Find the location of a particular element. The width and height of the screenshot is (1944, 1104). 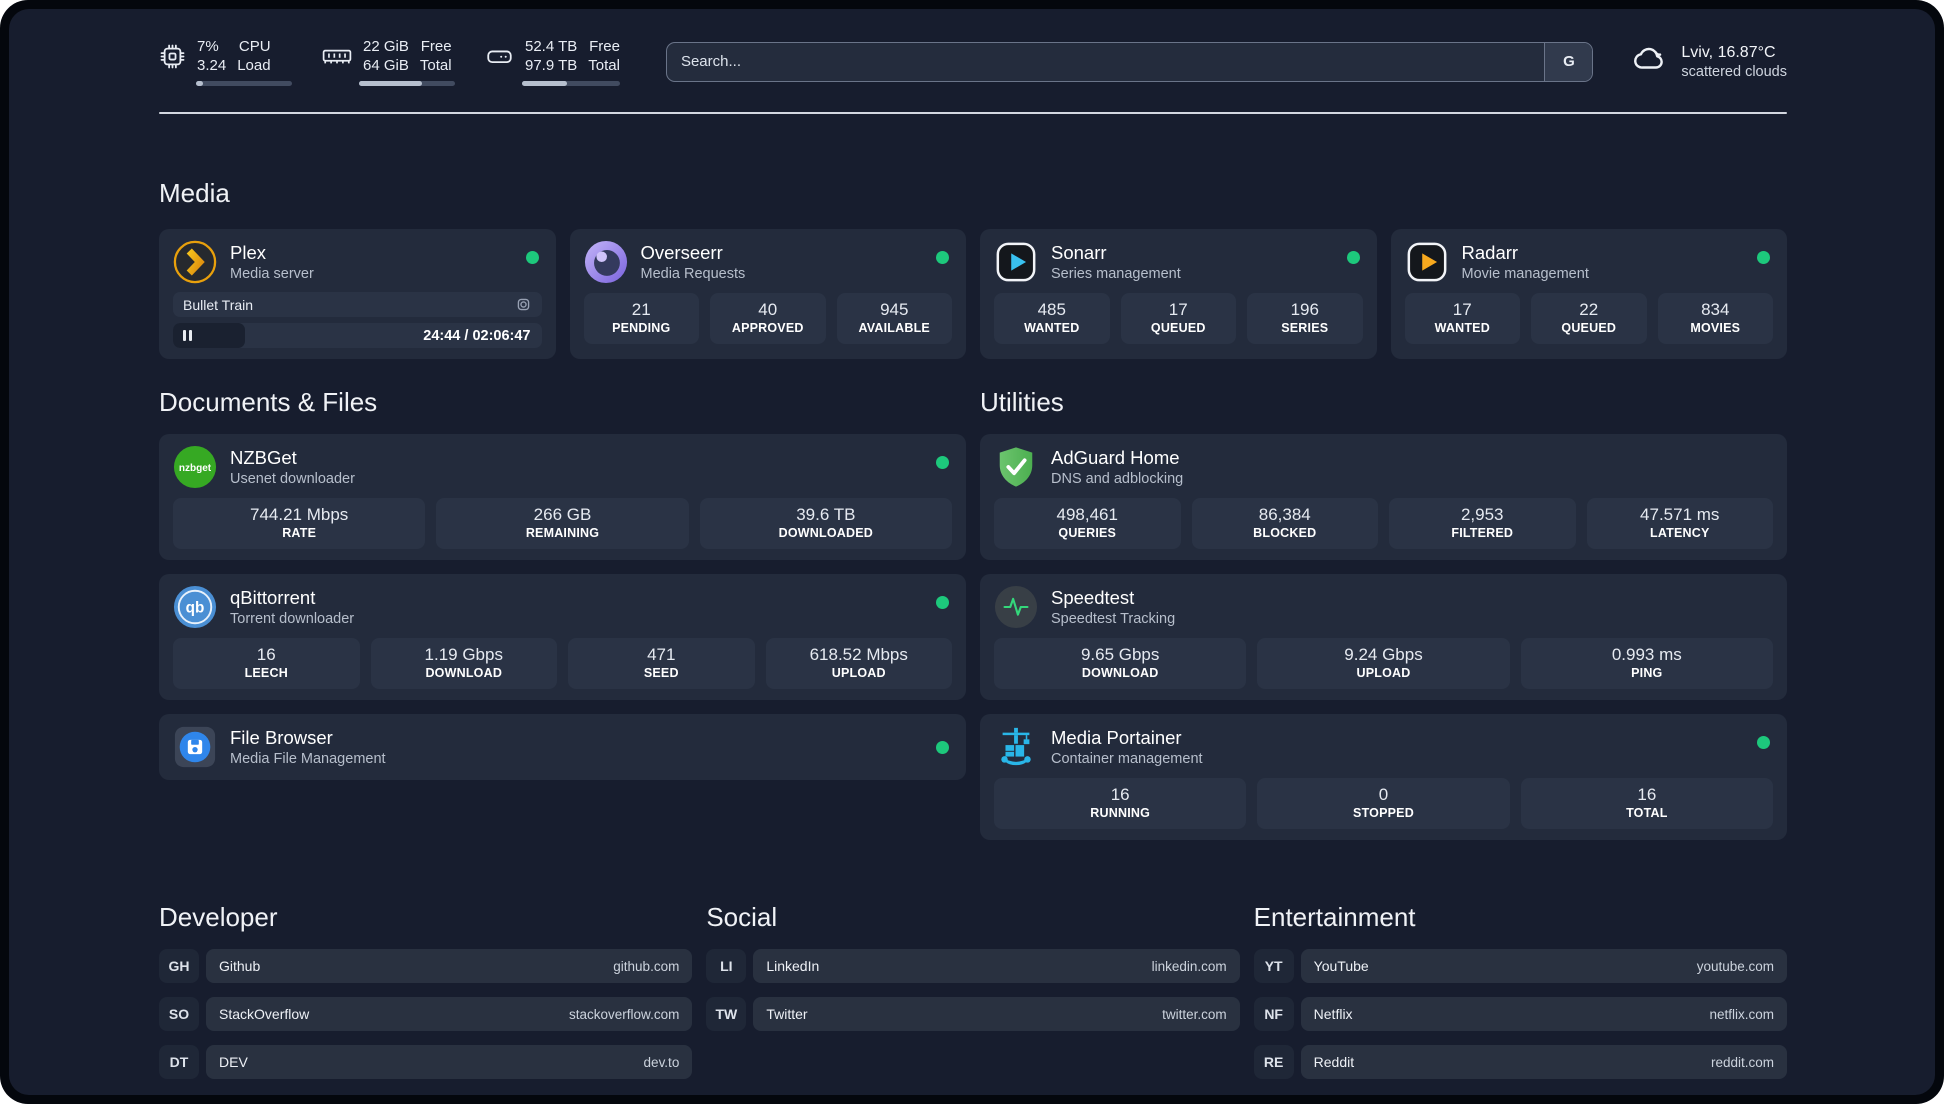

memory-free-label: Free is located at coordinates (436, 46).